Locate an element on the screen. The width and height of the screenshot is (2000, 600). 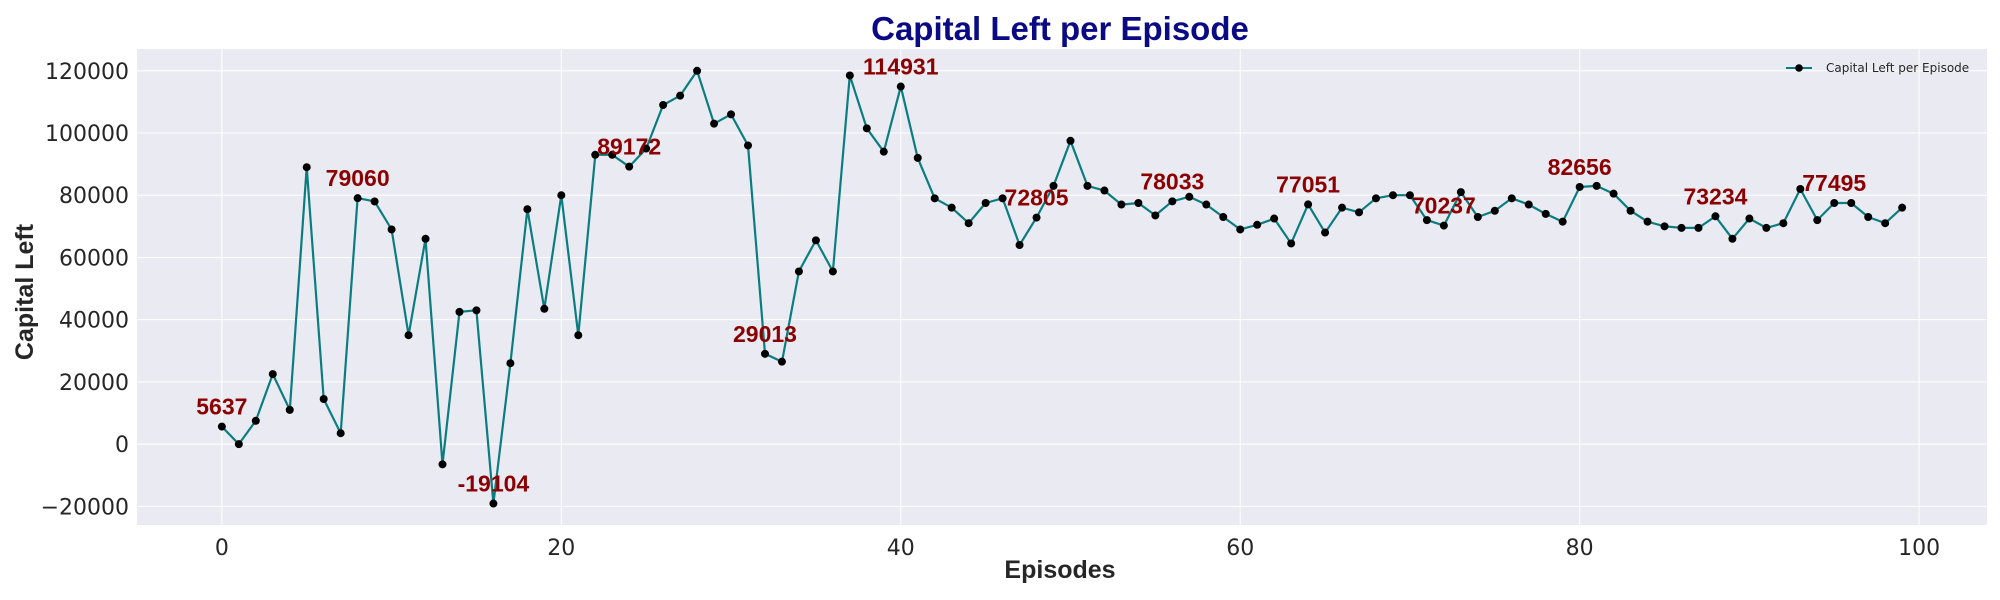
x-tick-label: 60 is located at coordinates (1240, 548).